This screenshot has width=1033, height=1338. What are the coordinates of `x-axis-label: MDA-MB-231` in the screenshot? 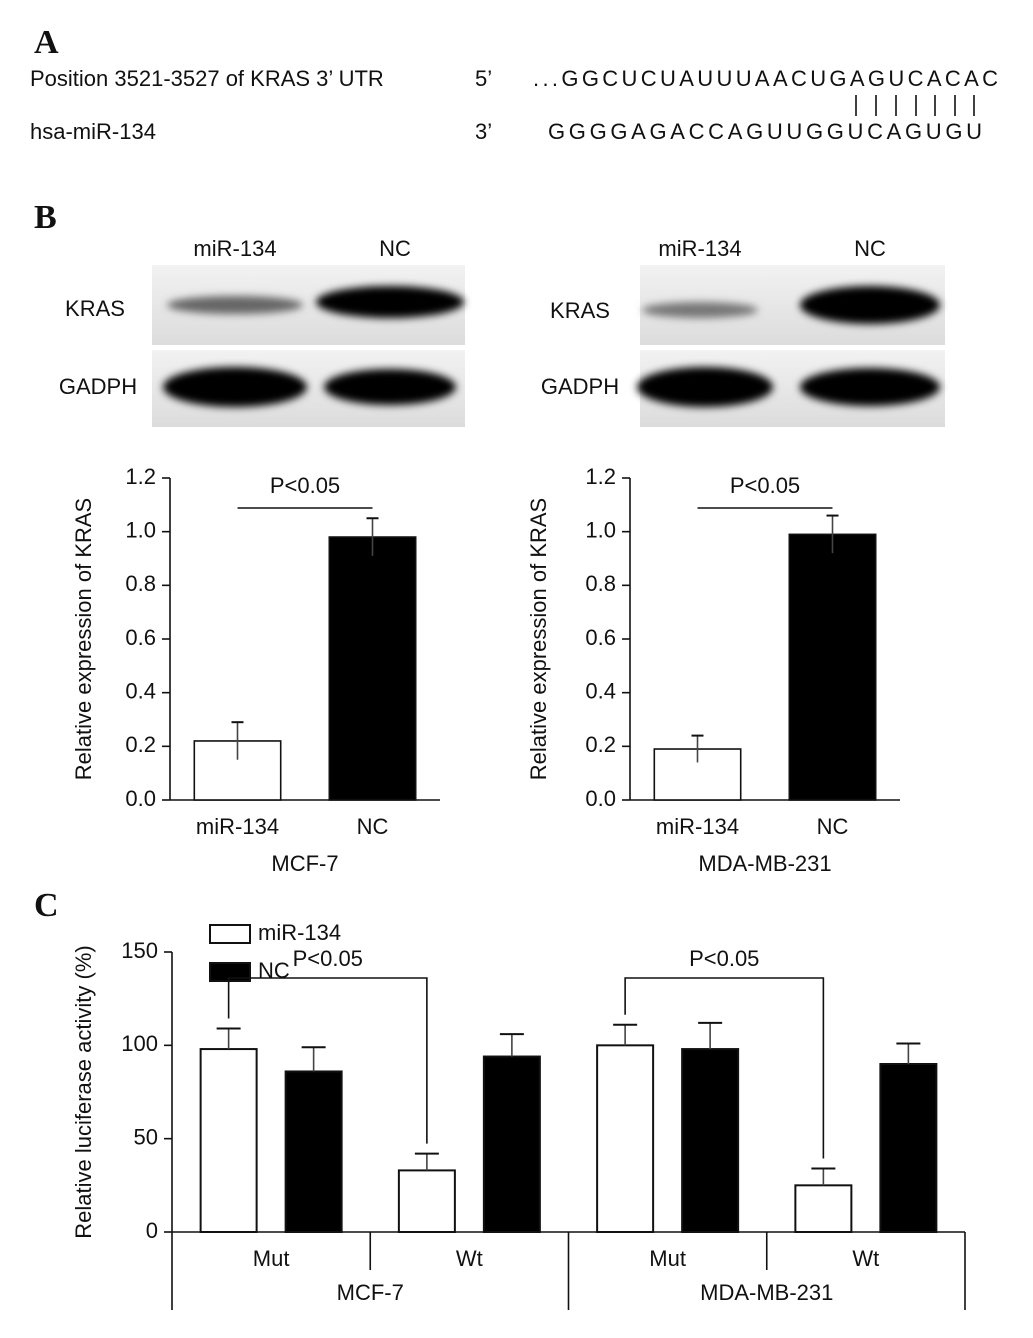 It's located at (764, 863).